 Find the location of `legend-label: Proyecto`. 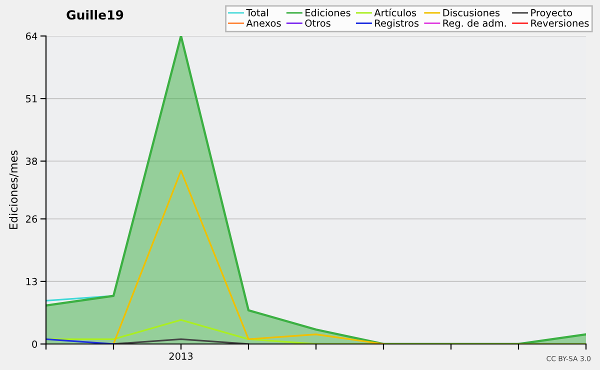

legend-label: Proyecto is located at coordinates (551, 13).